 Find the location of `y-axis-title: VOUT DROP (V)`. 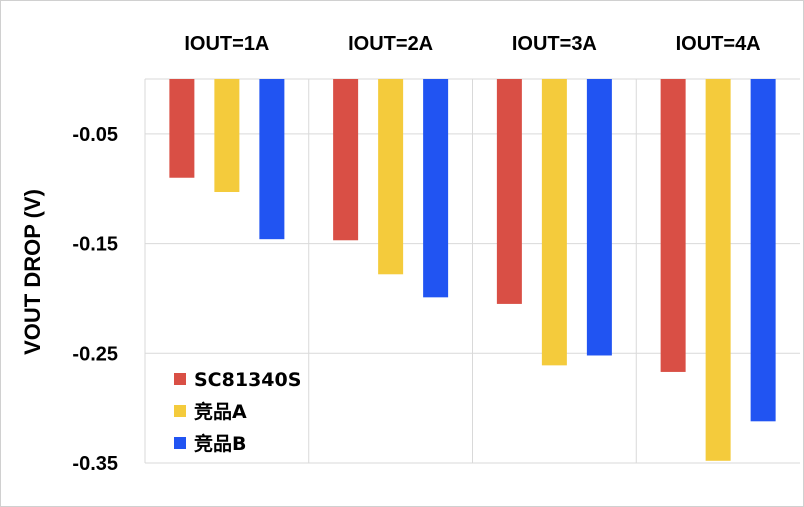

y-axis-title: VOUT DROP (V) is located at coordinates (32, 272).